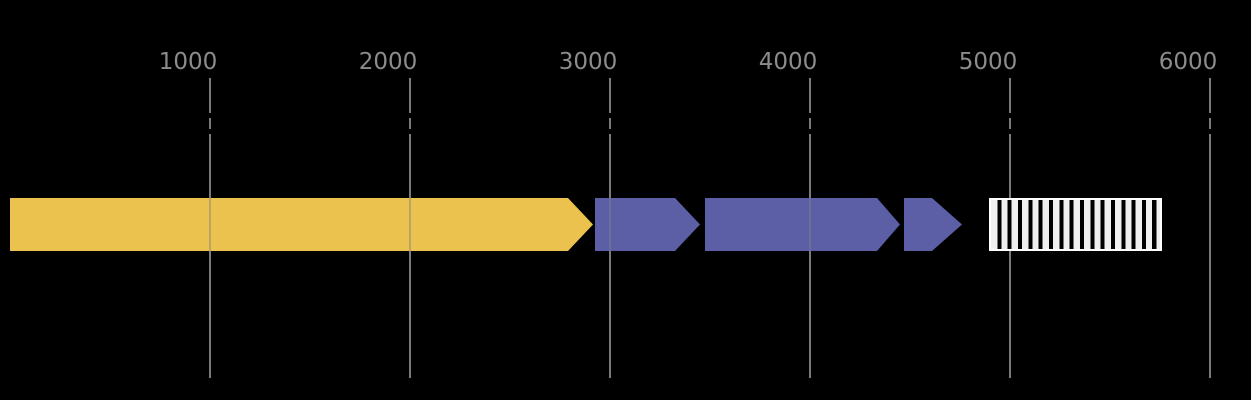 This screenshot has width=1251, height=400. I want to click on gridline-overlay-2000, so click(410, 224).